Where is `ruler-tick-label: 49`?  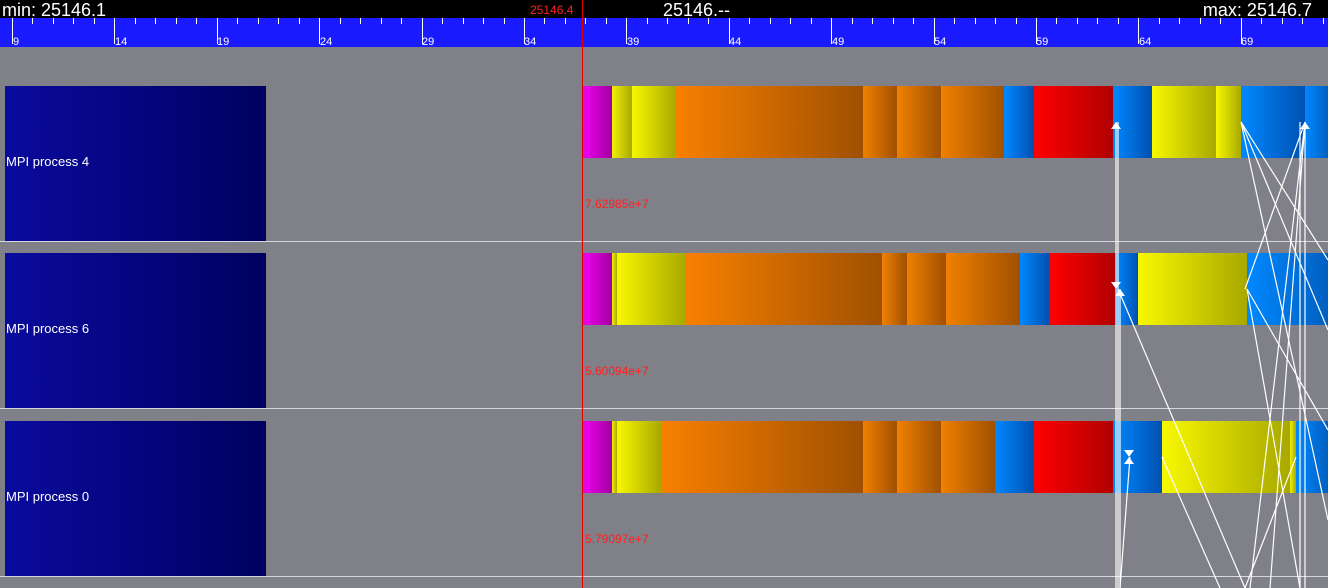 ruler-tick-label: 49 is located at coordinates (838, 42).